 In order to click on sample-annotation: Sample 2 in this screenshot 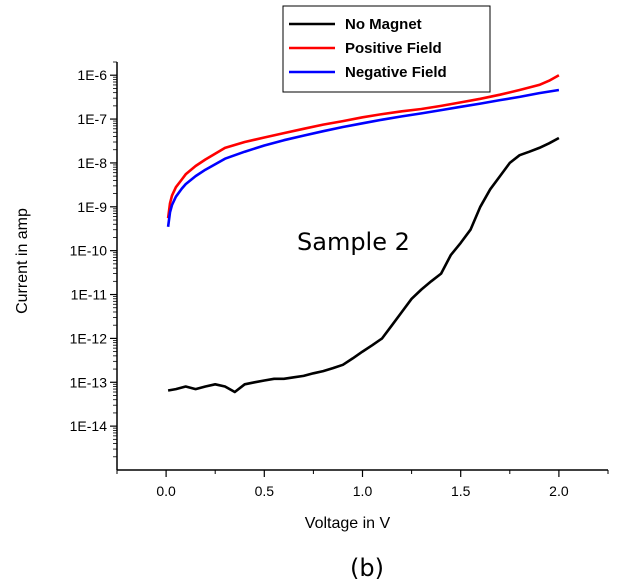, I will do `click(353, 242)`.